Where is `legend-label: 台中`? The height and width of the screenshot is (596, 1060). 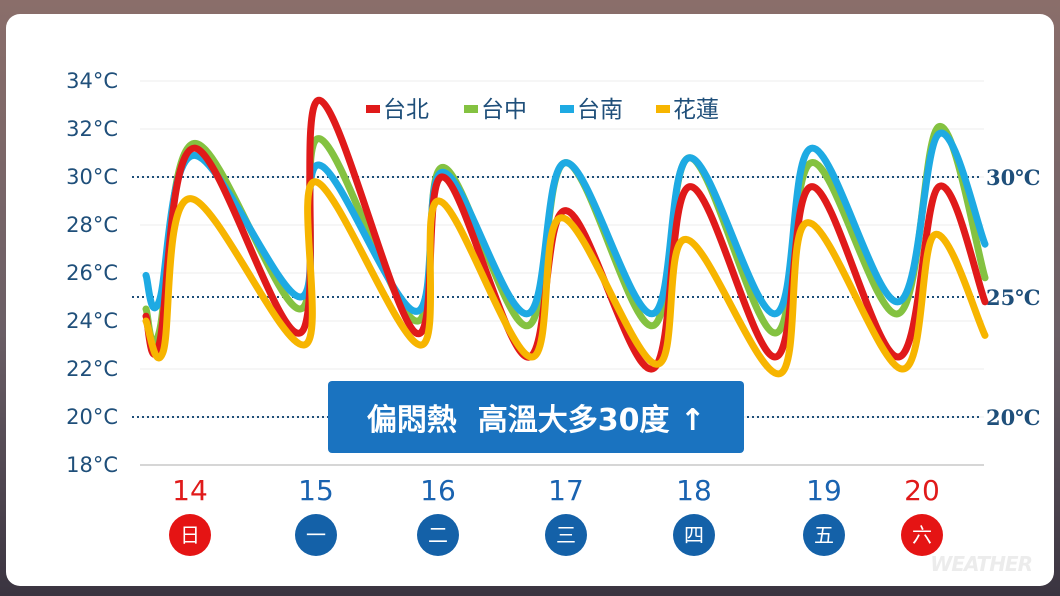 legend-label: 台中 is located at coordinates (504, 110).